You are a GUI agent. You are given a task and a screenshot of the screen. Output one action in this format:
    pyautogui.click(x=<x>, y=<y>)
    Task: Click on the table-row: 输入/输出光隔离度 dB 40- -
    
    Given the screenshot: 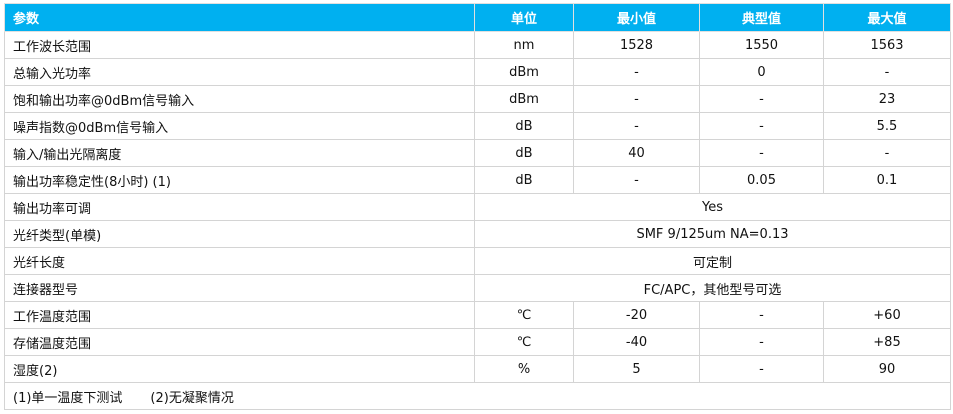 What is the action you would take?
    pyautogui.click(x=477, y=153)
    